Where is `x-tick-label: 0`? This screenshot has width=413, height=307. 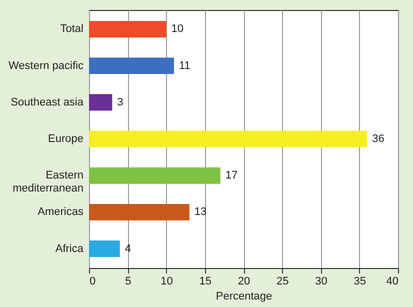
x-tick-label: 0 is located at coordinates (93, 282).